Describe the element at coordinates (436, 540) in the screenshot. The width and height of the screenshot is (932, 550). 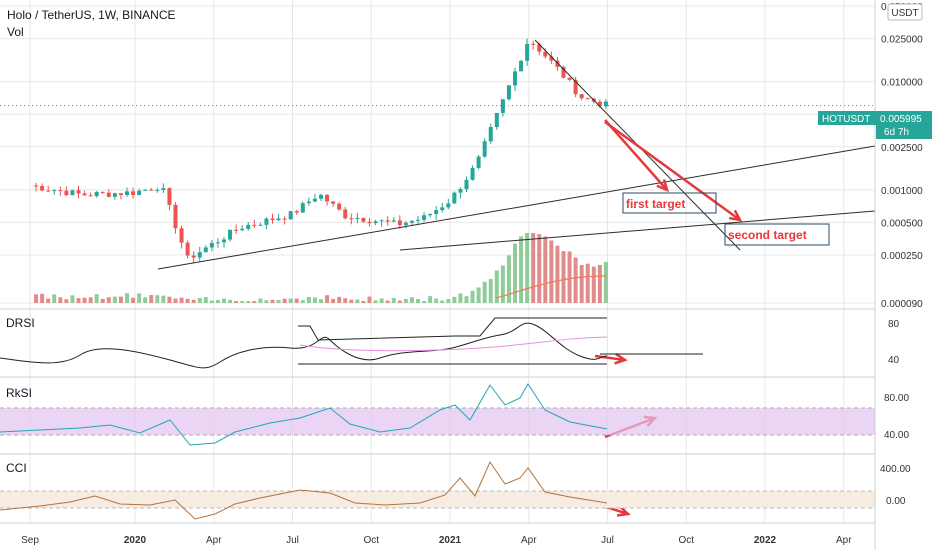
I see `time-axis: Sep 2020 Apr Jul Oct 2021 Apr Jul Oct 2022 Apr` at that location.